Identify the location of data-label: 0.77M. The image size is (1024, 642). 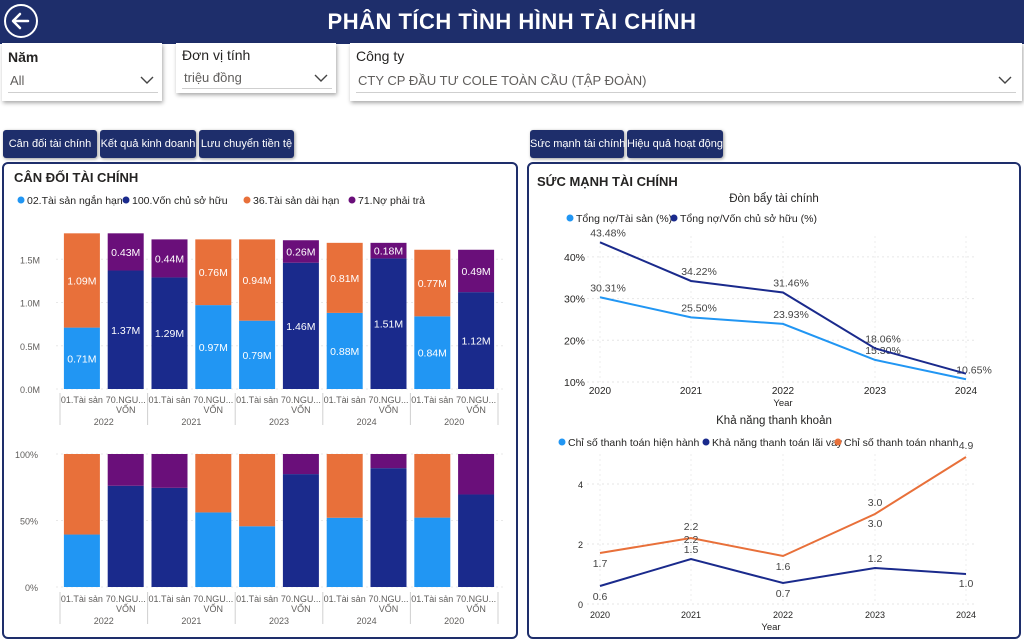
(432, 284).